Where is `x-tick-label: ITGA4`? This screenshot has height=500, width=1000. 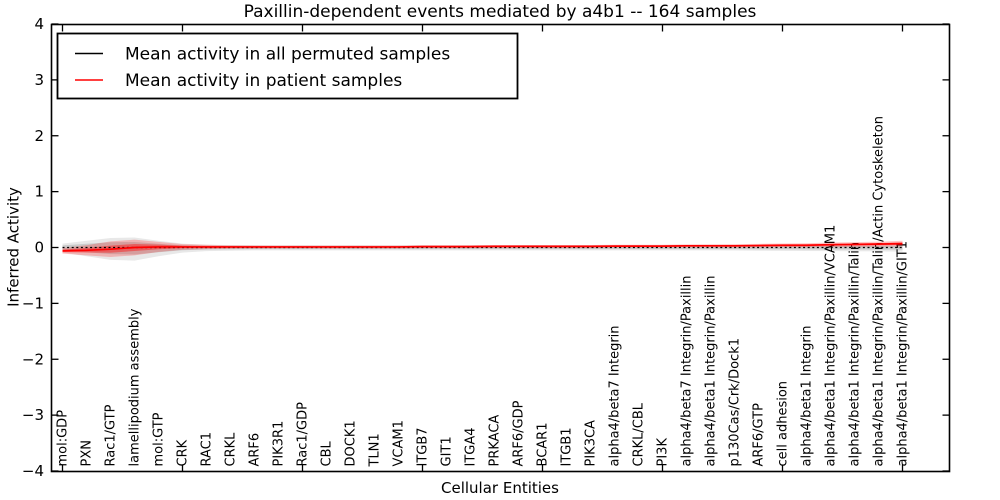 x-tick-label: ITGA4 is located at coordinates (471, 446).